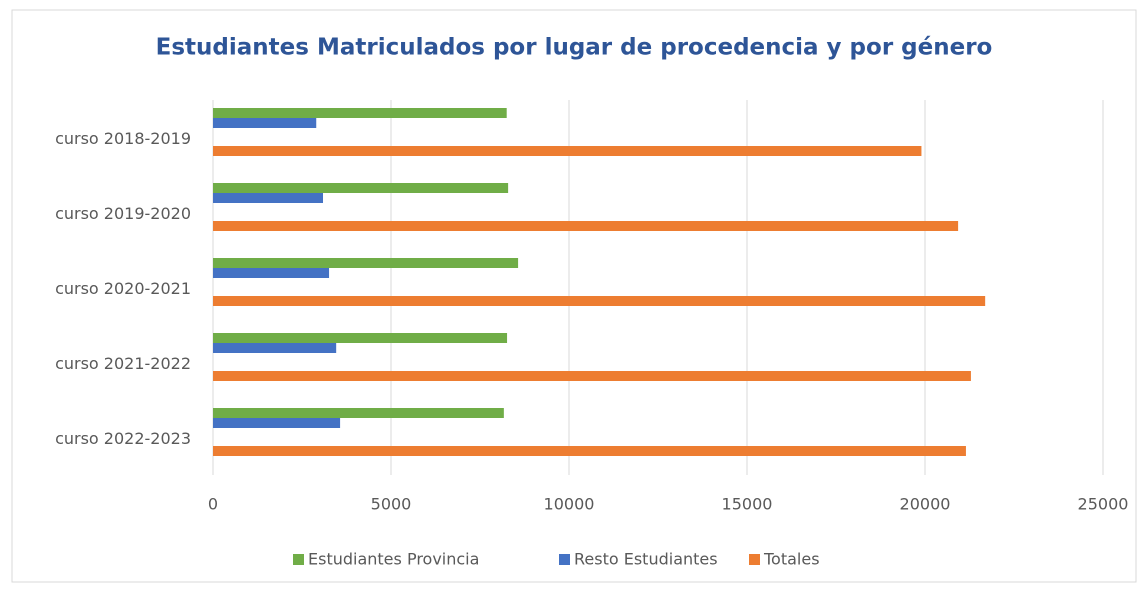 The image size is (1148, 597). I want to click on x-tick-label: 20000, so click(925, 504).